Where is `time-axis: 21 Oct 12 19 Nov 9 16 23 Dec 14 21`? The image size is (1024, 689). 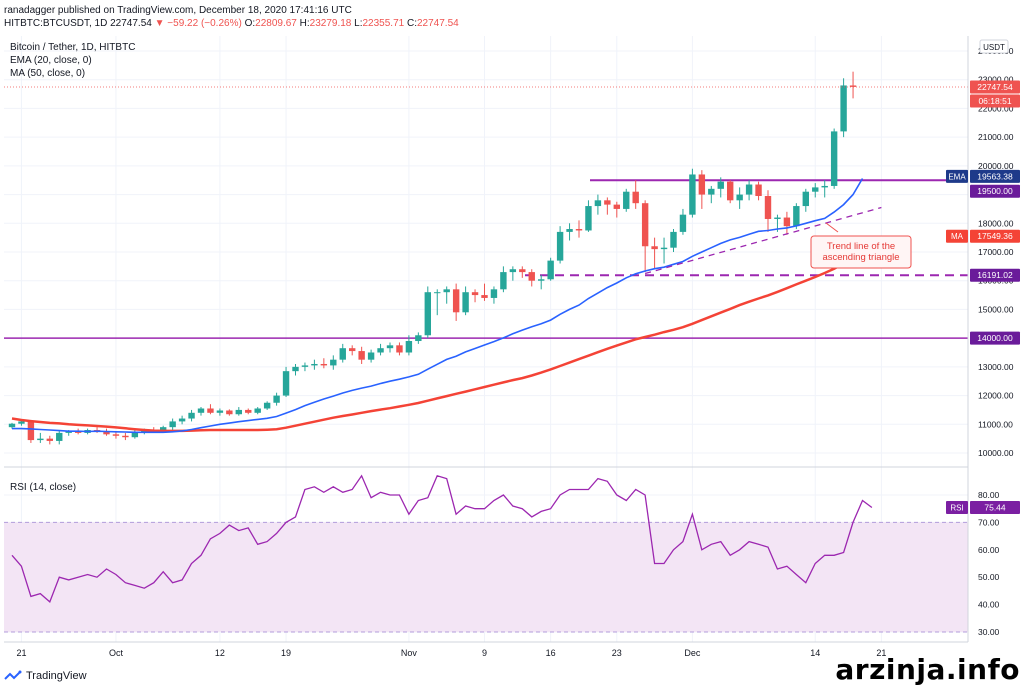
time-axis: 21 Oct 12 19 Nov 9 16 23 Dec 14 21 is located at coordinates (451, 653).